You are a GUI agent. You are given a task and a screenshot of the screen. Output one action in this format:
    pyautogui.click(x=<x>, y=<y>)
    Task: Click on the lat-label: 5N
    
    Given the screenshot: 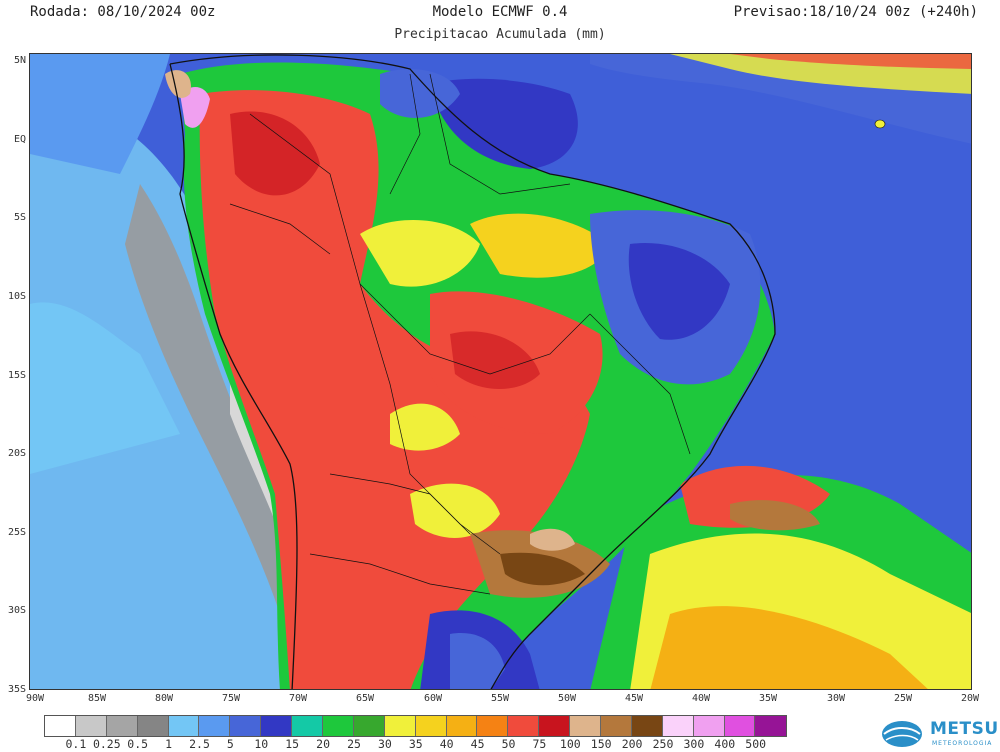 What is the action you would take?
    pyautogui.click(x=19, y=60)
    